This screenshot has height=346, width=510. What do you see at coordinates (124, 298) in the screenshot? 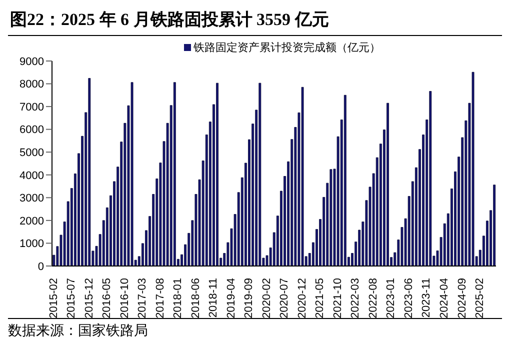
I see `x-tick-label: 2016-10` at bounding box center [124, 298].